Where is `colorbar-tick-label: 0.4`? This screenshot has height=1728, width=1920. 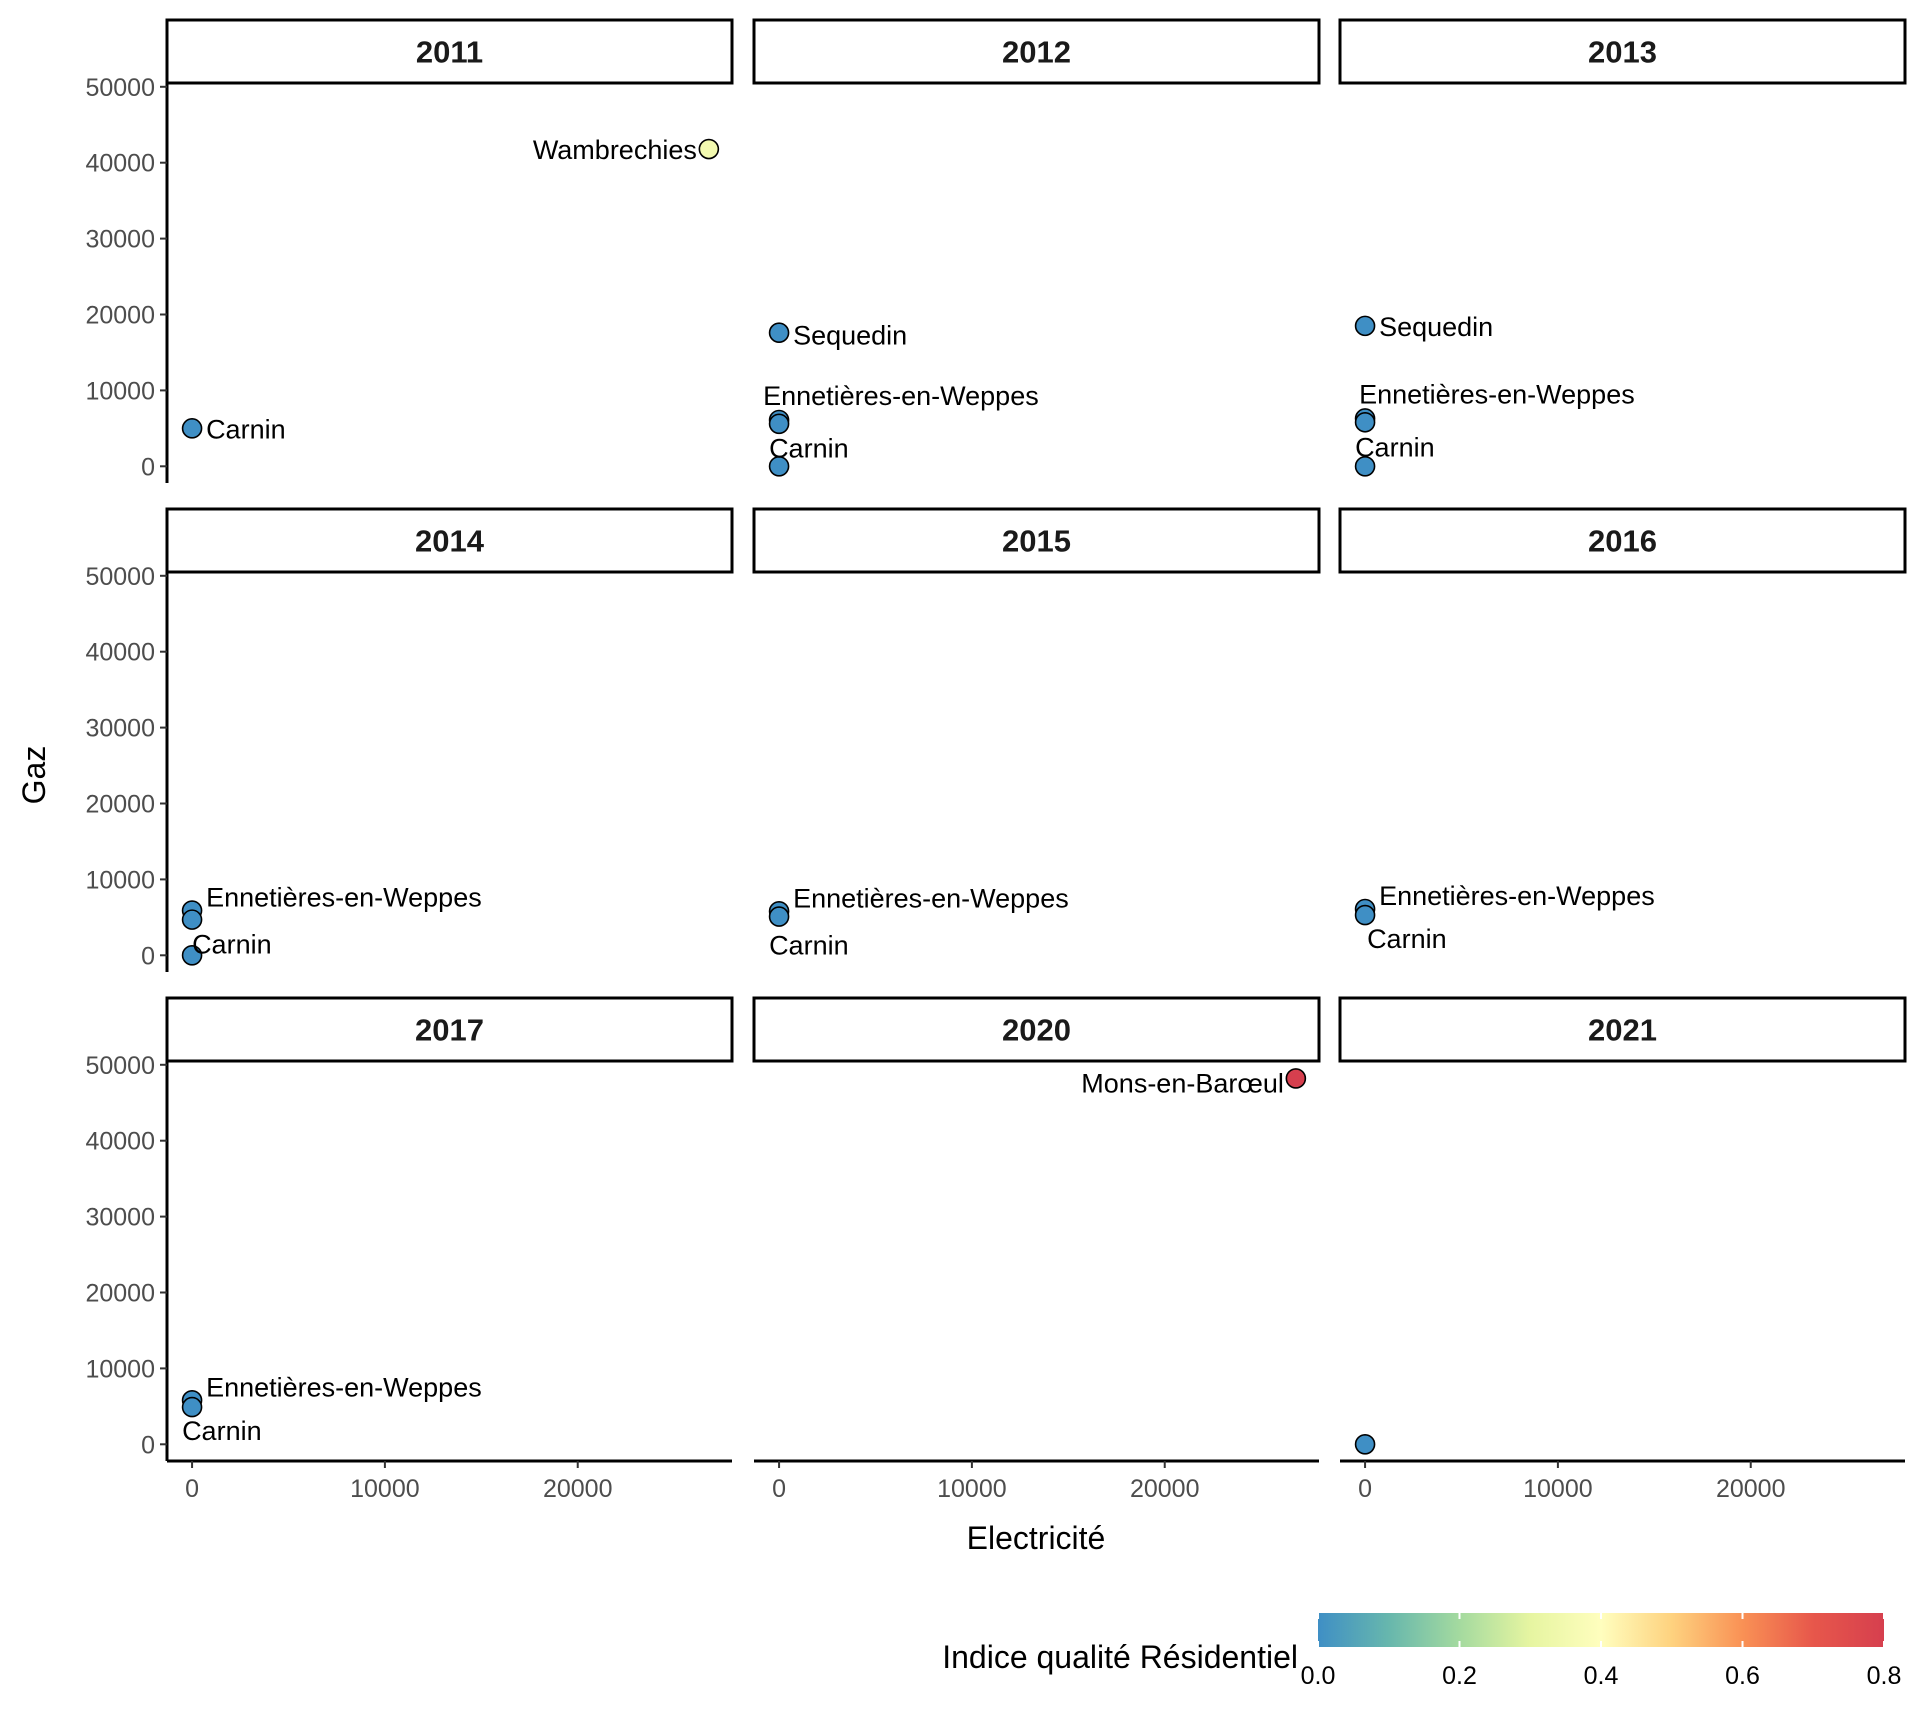 colorbar-tick-label: 0.4 is located at coordinates (1601, 1676).